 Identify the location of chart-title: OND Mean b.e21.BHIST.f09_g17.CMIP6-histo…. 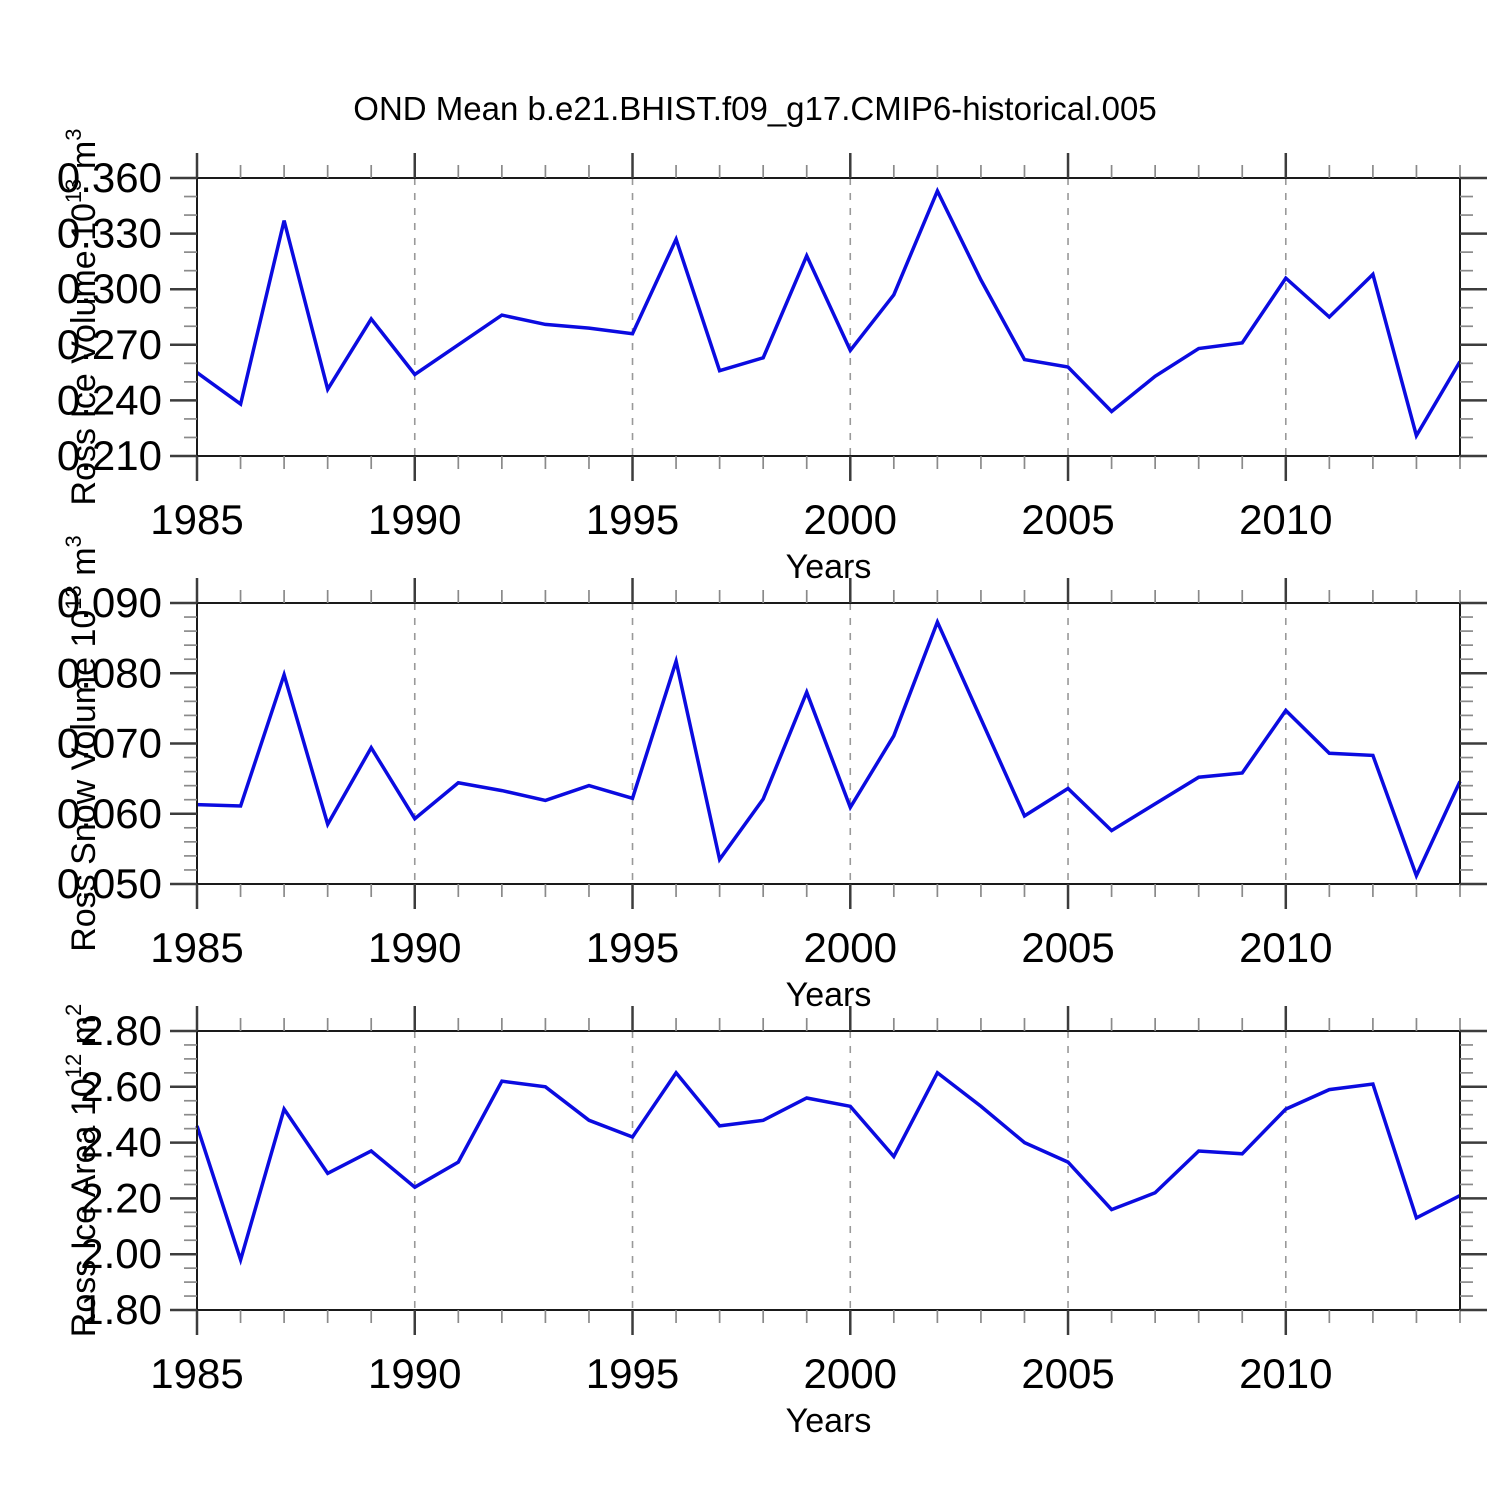
(755, 108).